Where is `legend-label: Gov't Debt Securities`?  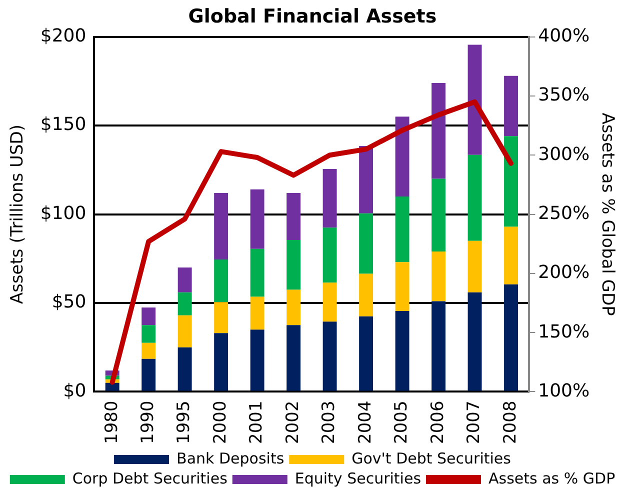 legend-label: Gov't Debt Securities is located at coordinates (432, 458).